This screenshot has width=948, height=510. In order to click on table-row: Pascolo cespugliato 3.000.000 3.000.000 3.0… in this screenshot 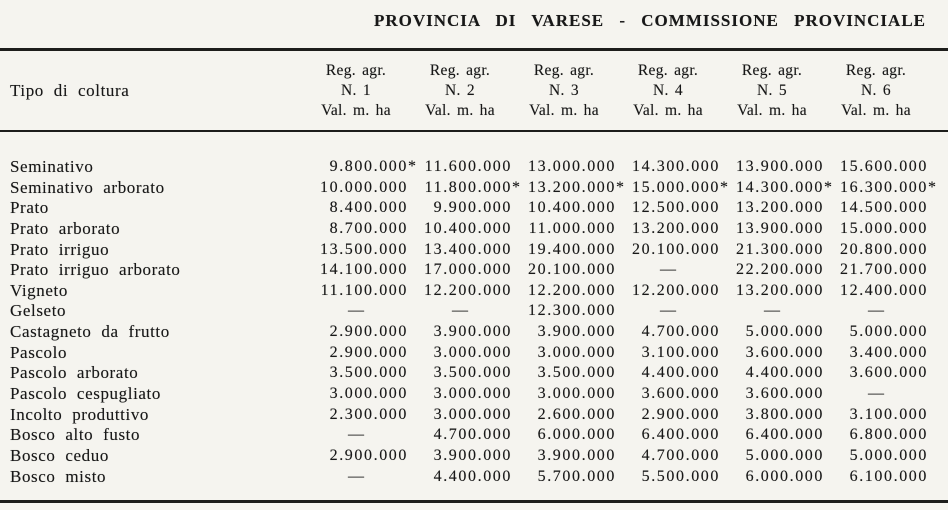, I will do `click(468, 394)`.